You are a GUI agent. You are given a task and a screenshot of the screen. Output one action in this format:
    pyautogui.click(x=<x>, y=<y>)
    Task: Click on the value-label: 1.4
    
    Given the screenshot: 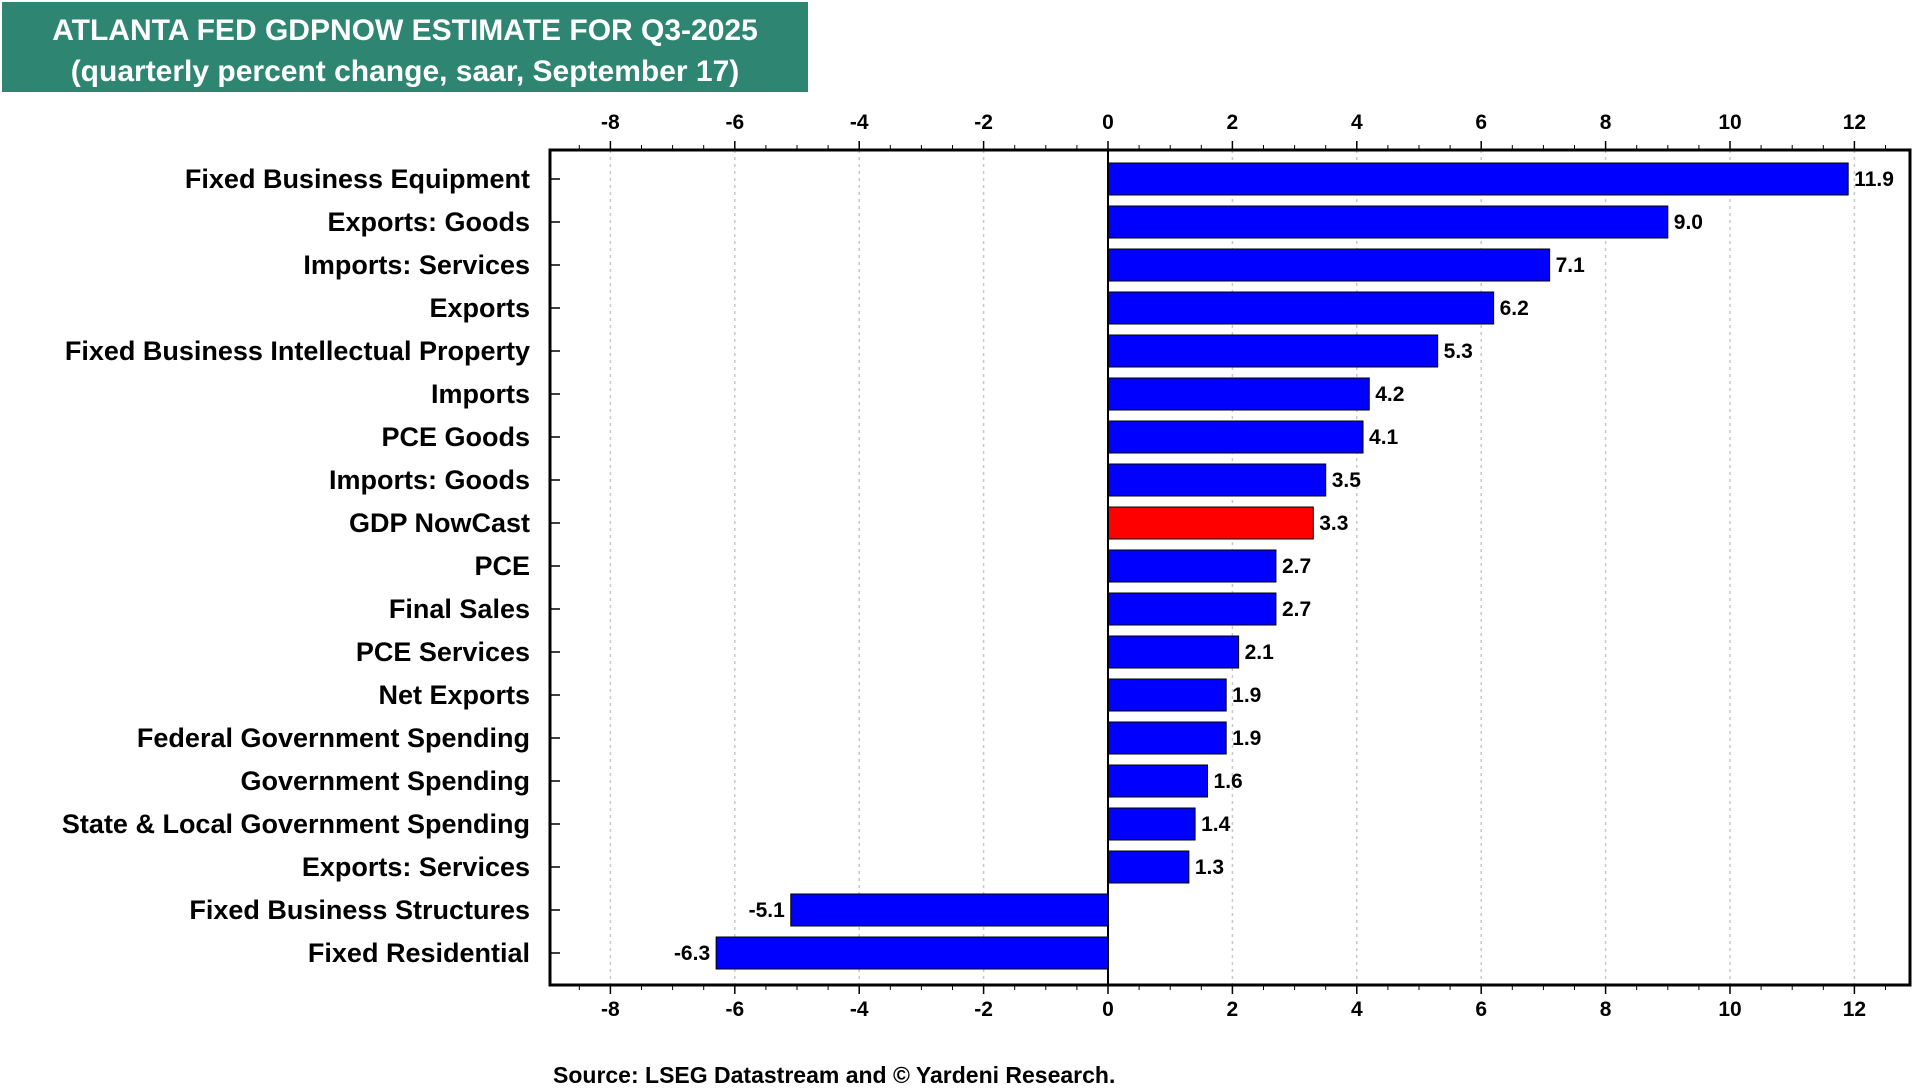 What is the action you would take?
    pyautogui.click(x=1216, y=824)
    